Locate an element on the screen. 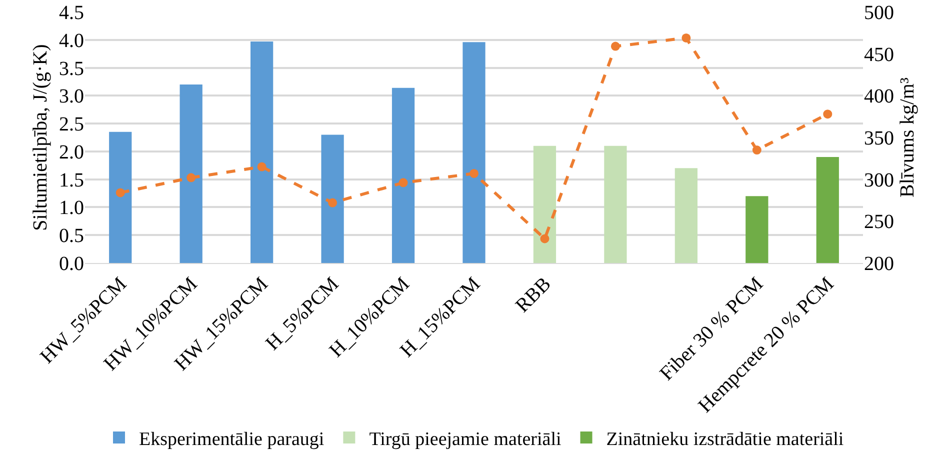 This screenshot has height=468, width=943. y2-tick-label: 500 is located at coordinates (879, 13).